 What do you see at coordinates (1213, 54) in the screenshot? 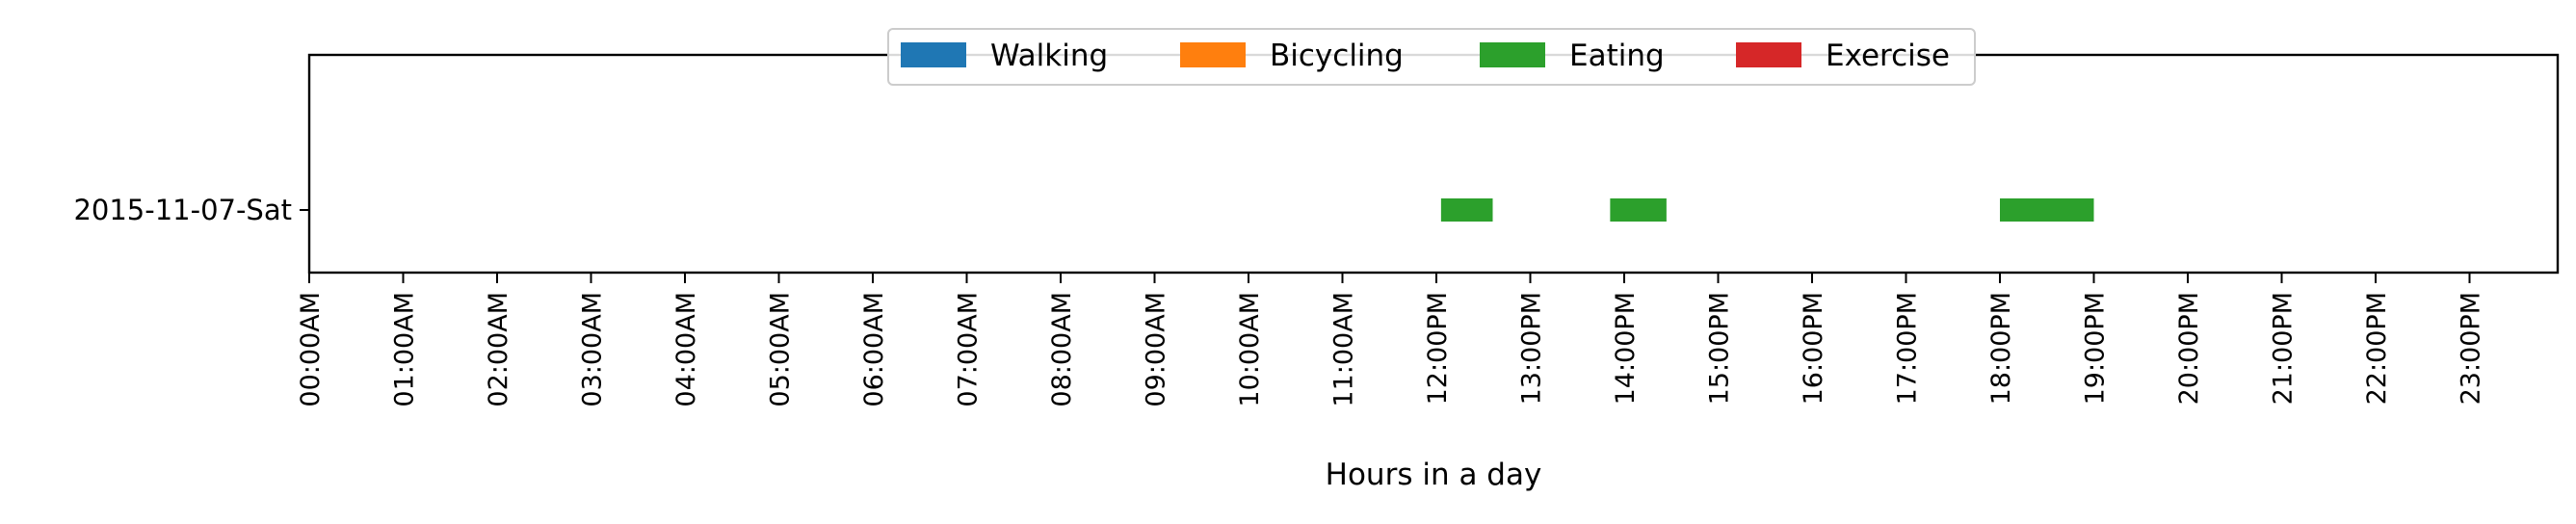
I see `legend-swatch-bicycling` at bounding box center [1213, 54].